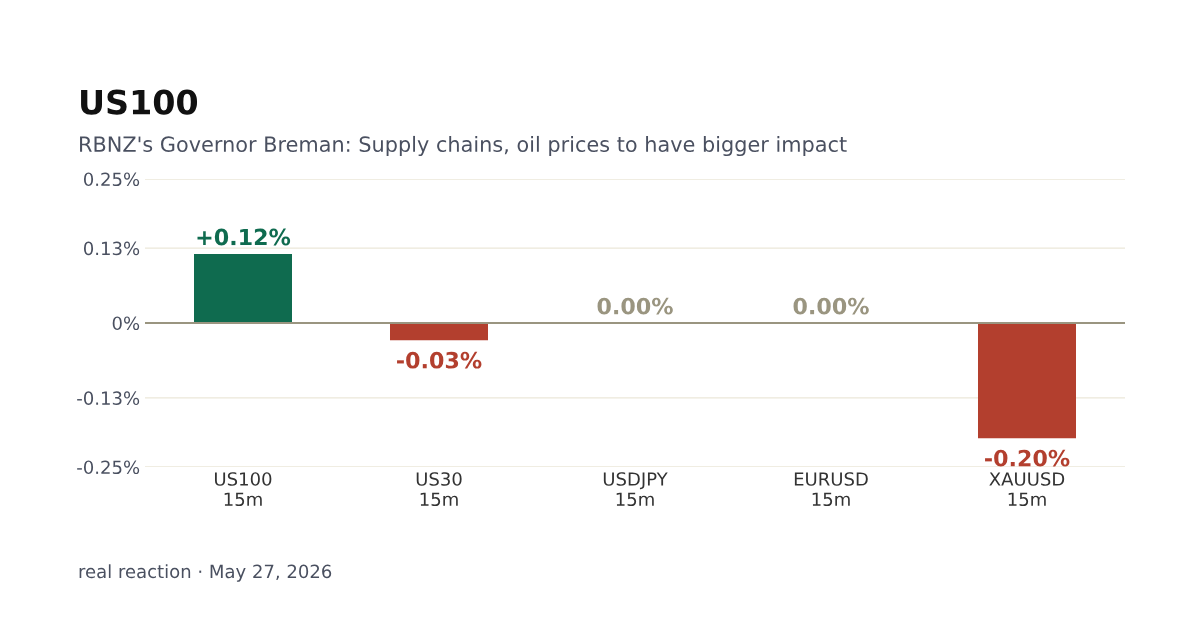 This screenshot has height=630, width=1200. What do you see at coordinates (111, 248) in the screenshot?
I see `y-tick-label: 0.13%` at bounding box center [111, 248].